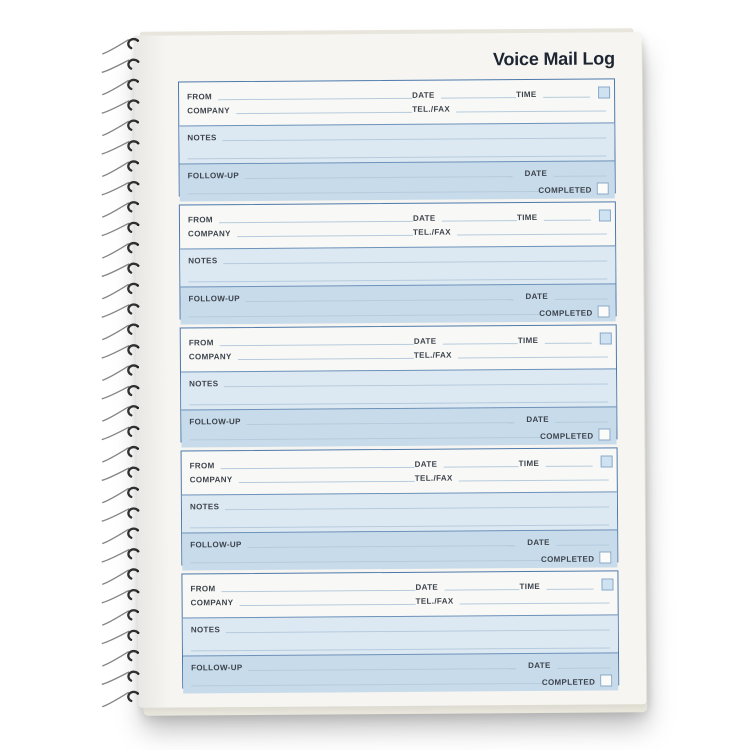  I want to click on page-title: Voice Mail Log, so click(553, 59).